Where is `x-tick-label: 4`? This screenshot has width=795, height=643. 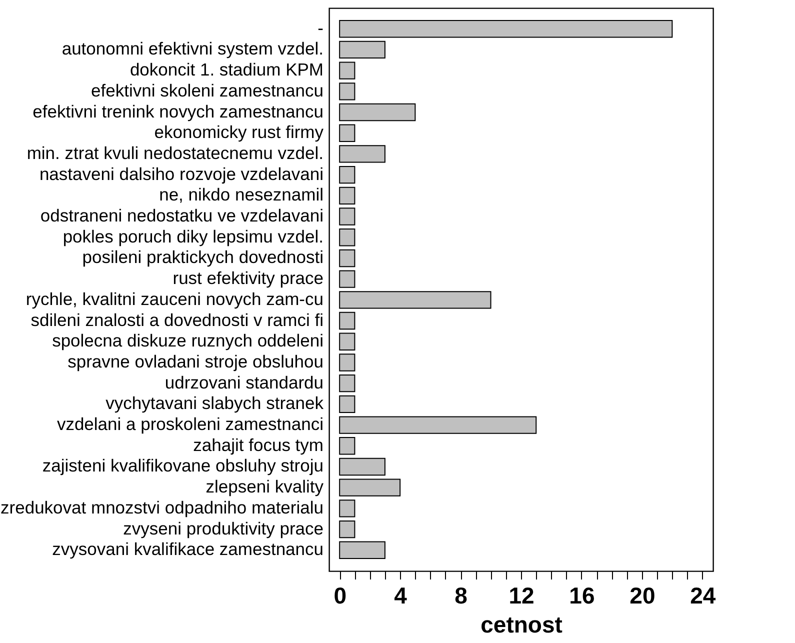
x-tick-label: 4 is located at coordinates (401, 595).